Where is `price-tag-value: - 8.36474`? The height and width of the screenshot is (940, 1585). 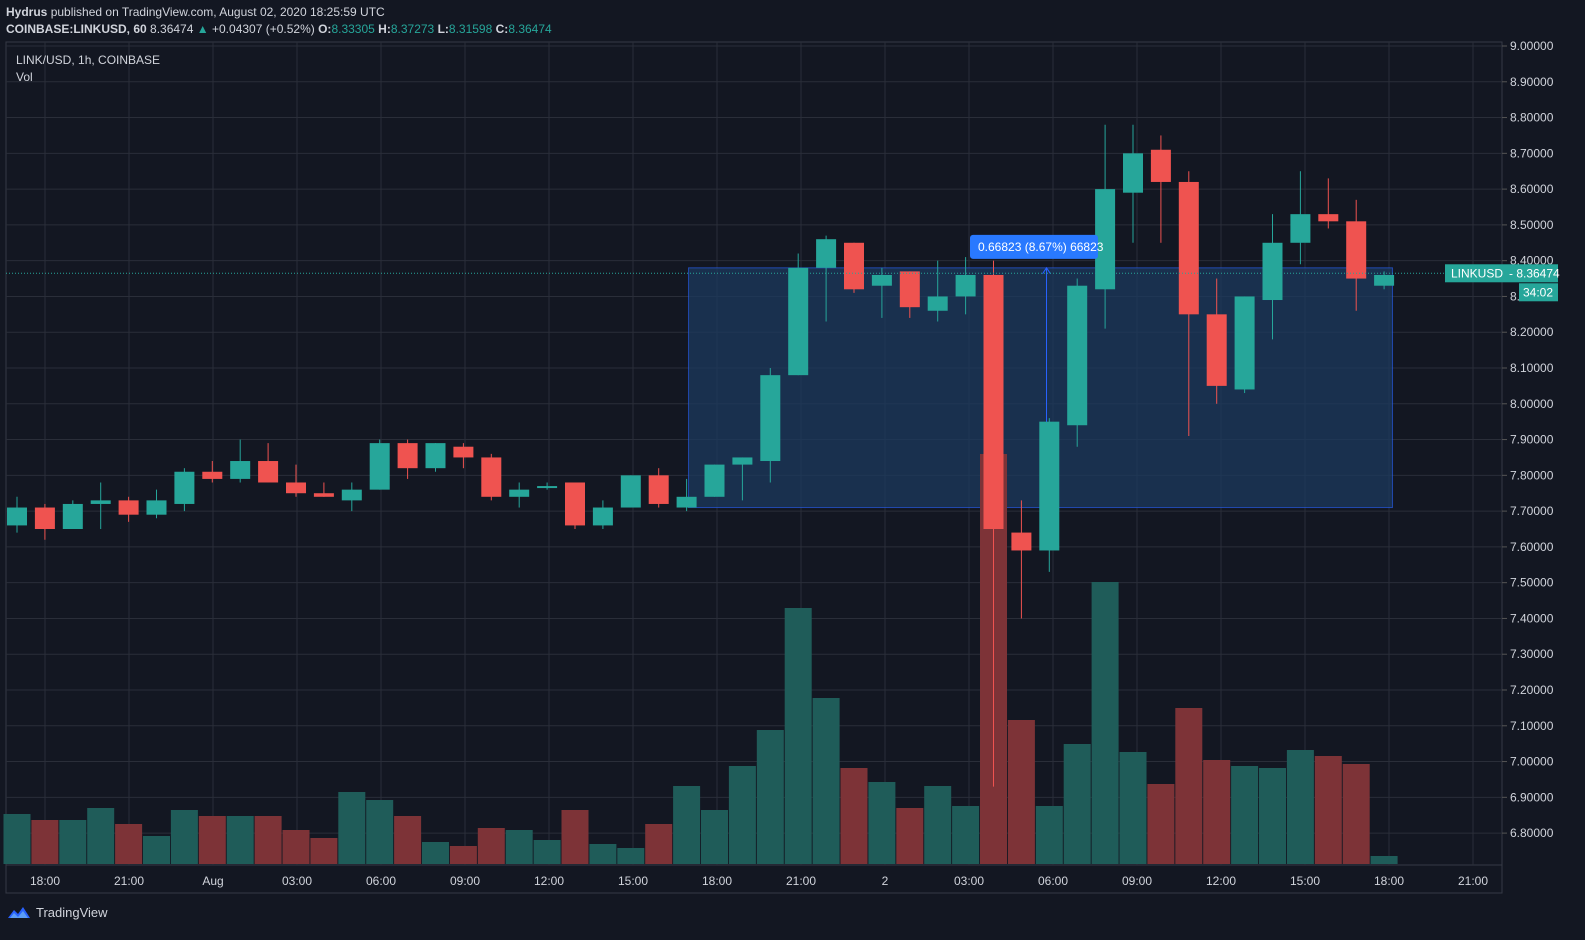
price-tag-value: - 8.36474 is located at coordinates (1534, 273).